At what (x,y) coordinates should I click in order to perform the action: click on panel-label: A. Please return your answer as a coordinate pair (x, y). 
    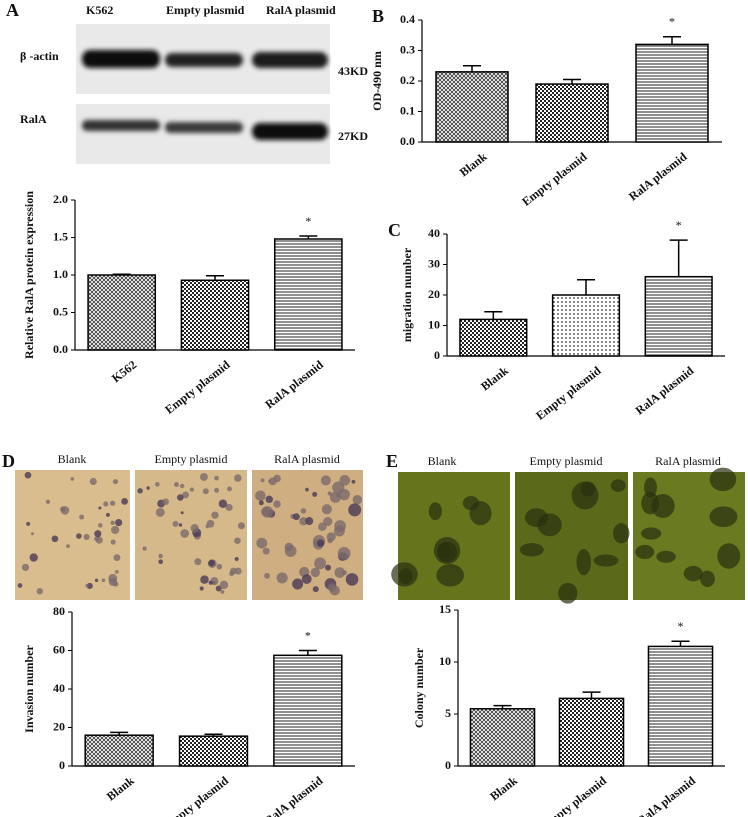
    Looking at the image, I should click on (12, 10).